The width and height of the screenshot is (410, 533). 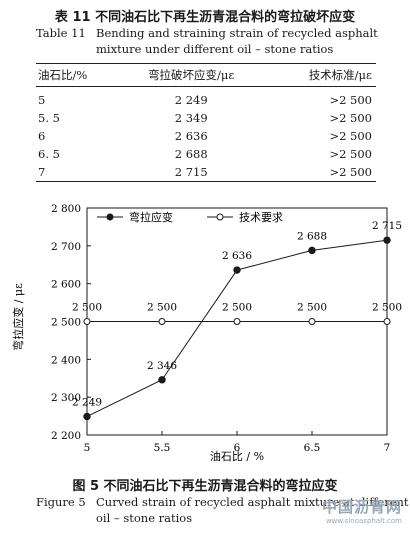 I want to click on table-header-strain: 弯拉破坏应变/με, so click(x=191, y=75).